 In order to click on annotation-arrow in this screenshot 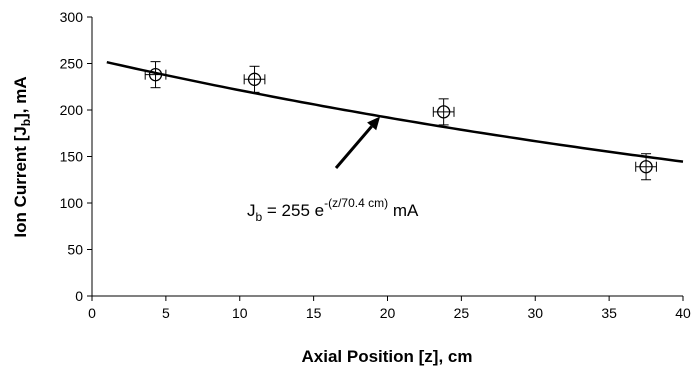, I will do `click(353, 147)`.